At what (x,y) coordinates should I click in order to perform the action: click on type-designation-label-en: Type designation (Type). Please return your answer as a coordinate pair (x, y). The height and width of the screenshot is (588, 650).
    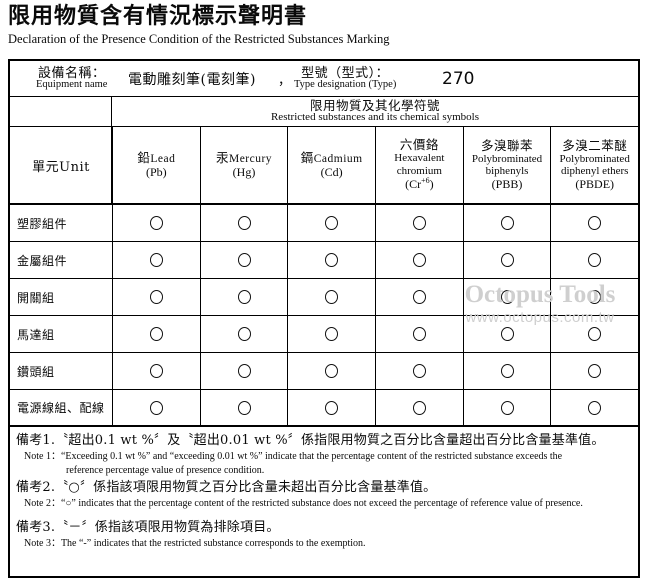
    Looking at the image, I should click on (345, 84).